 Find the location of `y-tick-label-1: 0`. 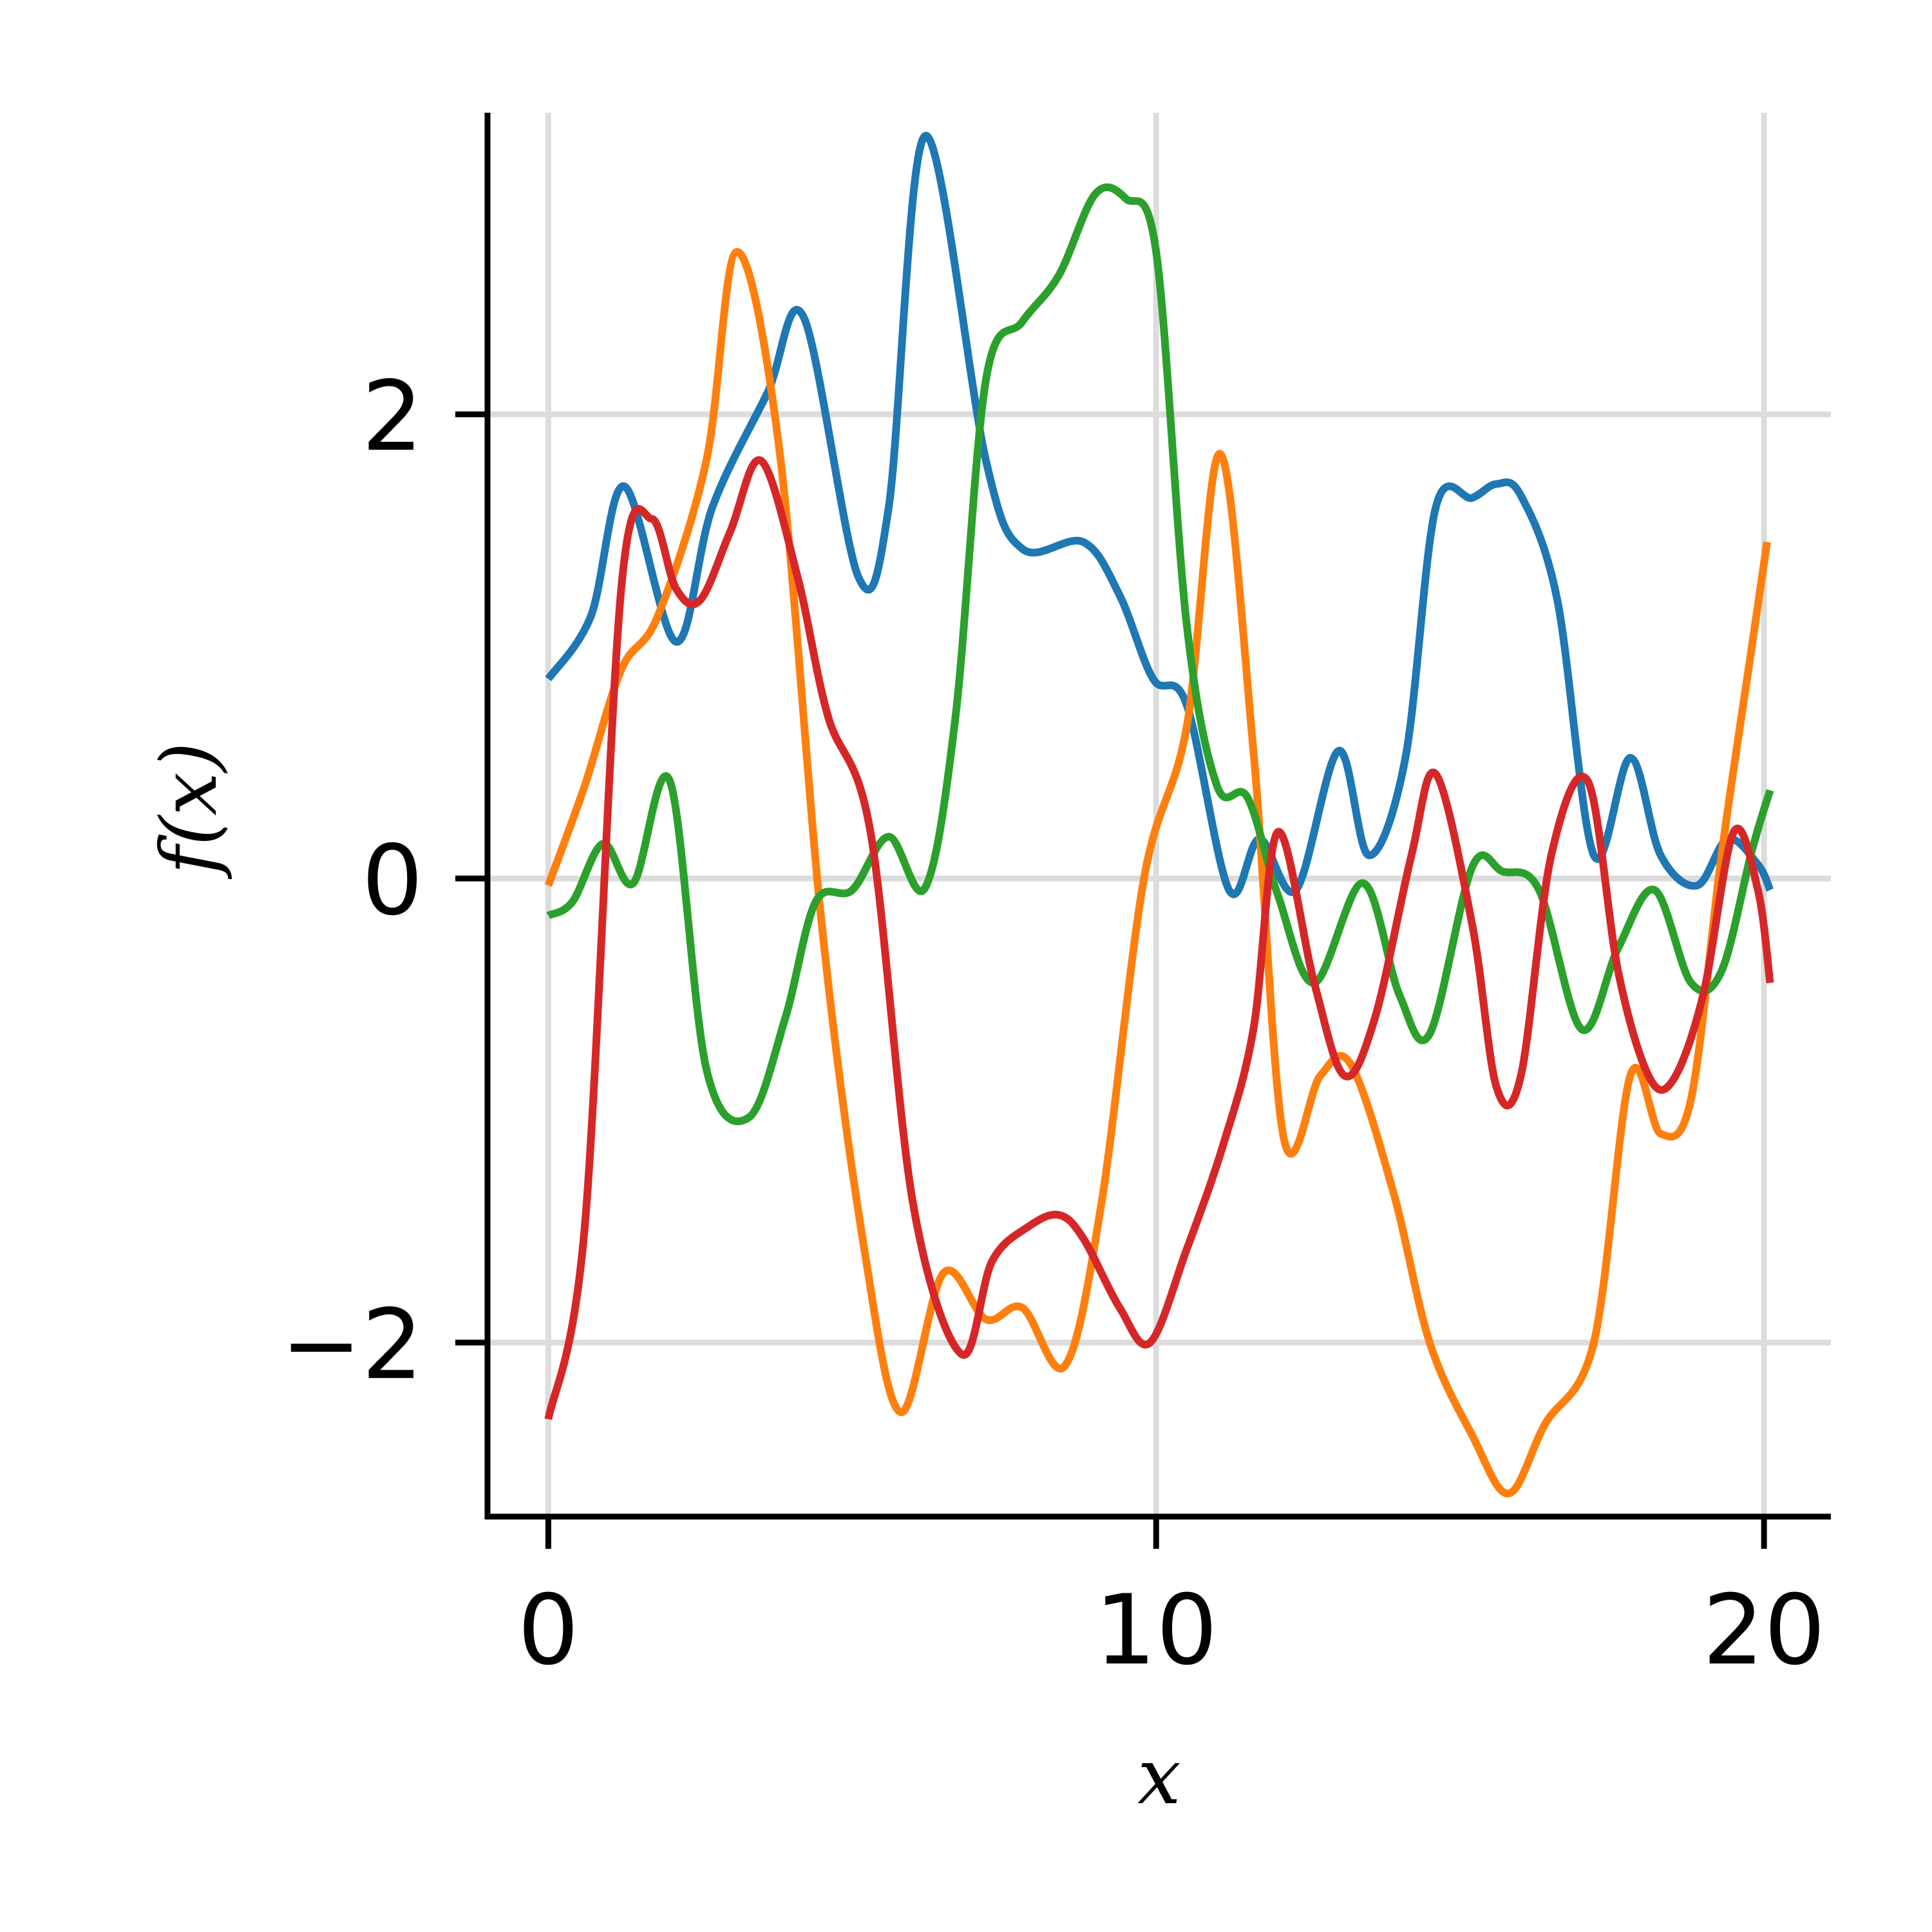

y-tick-label-1: 0 is located at coordinates (393, 881).